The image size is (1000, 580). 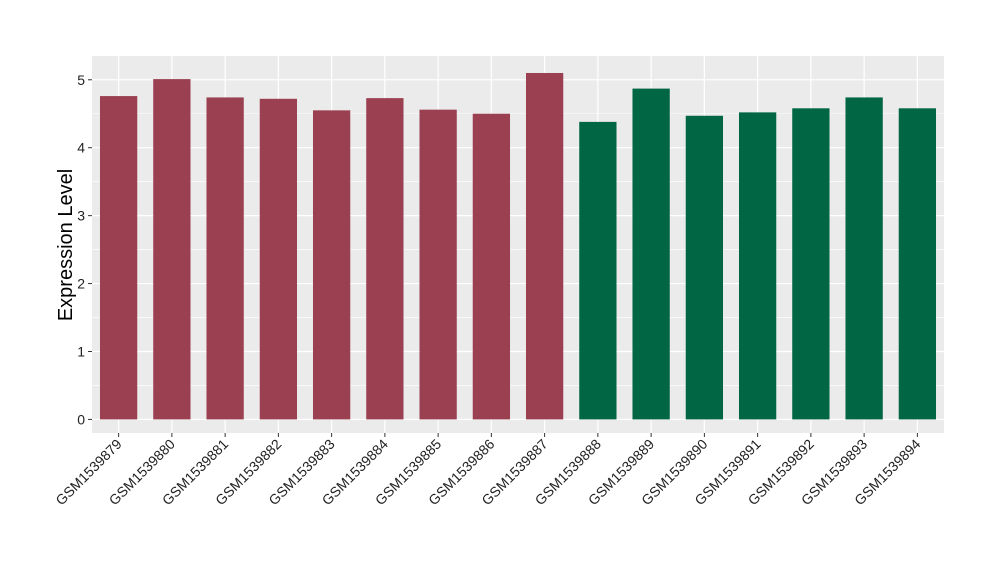 I want to click on y-tick-label: 3, so click(x=81, y=216).